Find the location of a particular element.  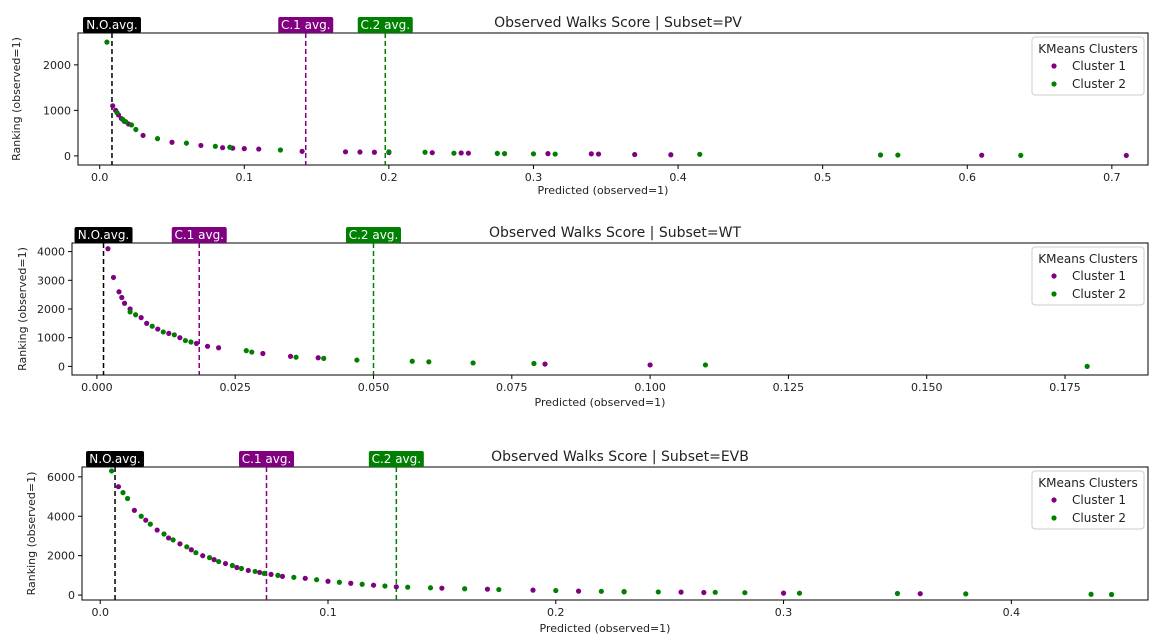

chart-1-legend-title: KMeans Clusters is located at coordinates (1087, 49).